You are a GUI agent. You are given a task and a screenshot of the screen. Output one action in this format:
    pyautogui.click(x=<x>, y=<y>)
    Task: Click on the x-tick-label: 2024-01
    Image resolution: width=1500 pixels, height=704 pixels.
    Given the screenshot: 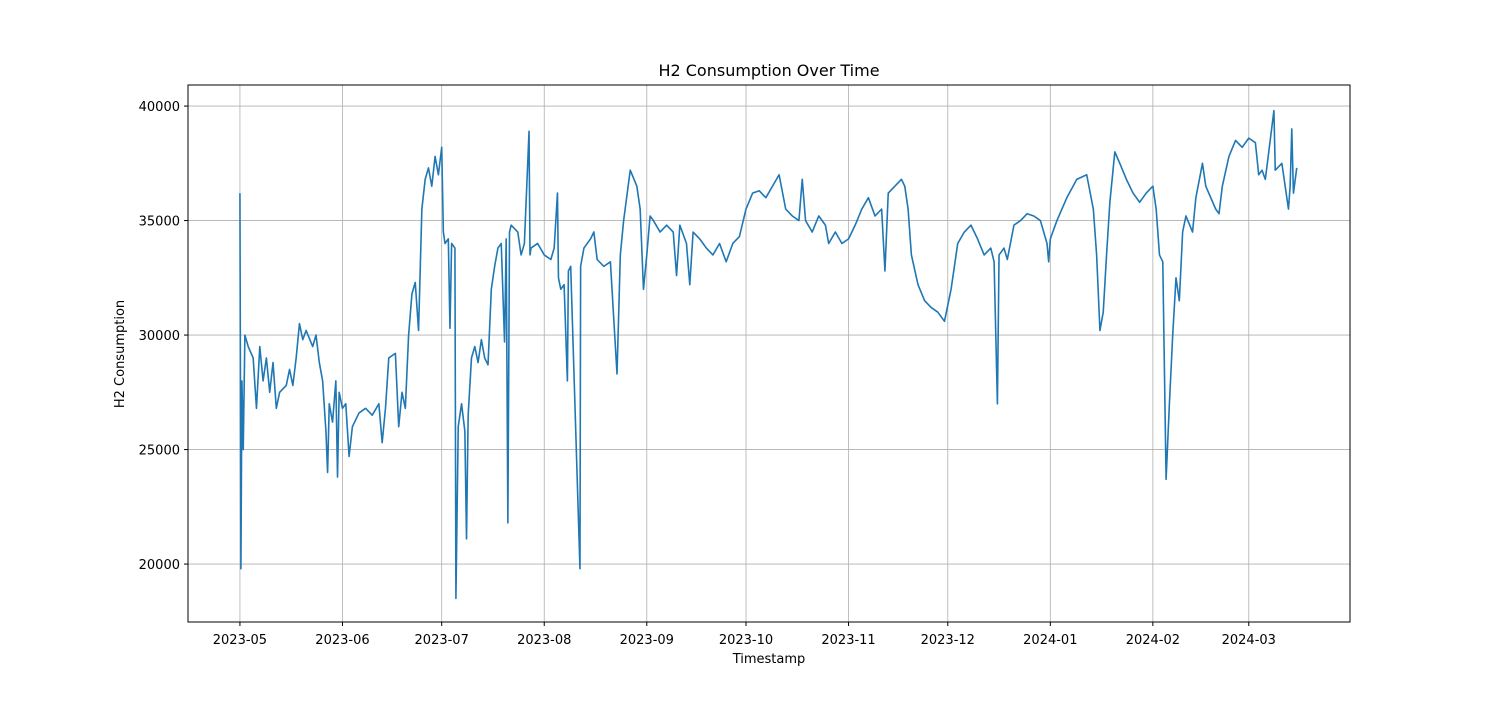 What is the action you would take?
    pyautogui.click(x=1050, y=640)
    